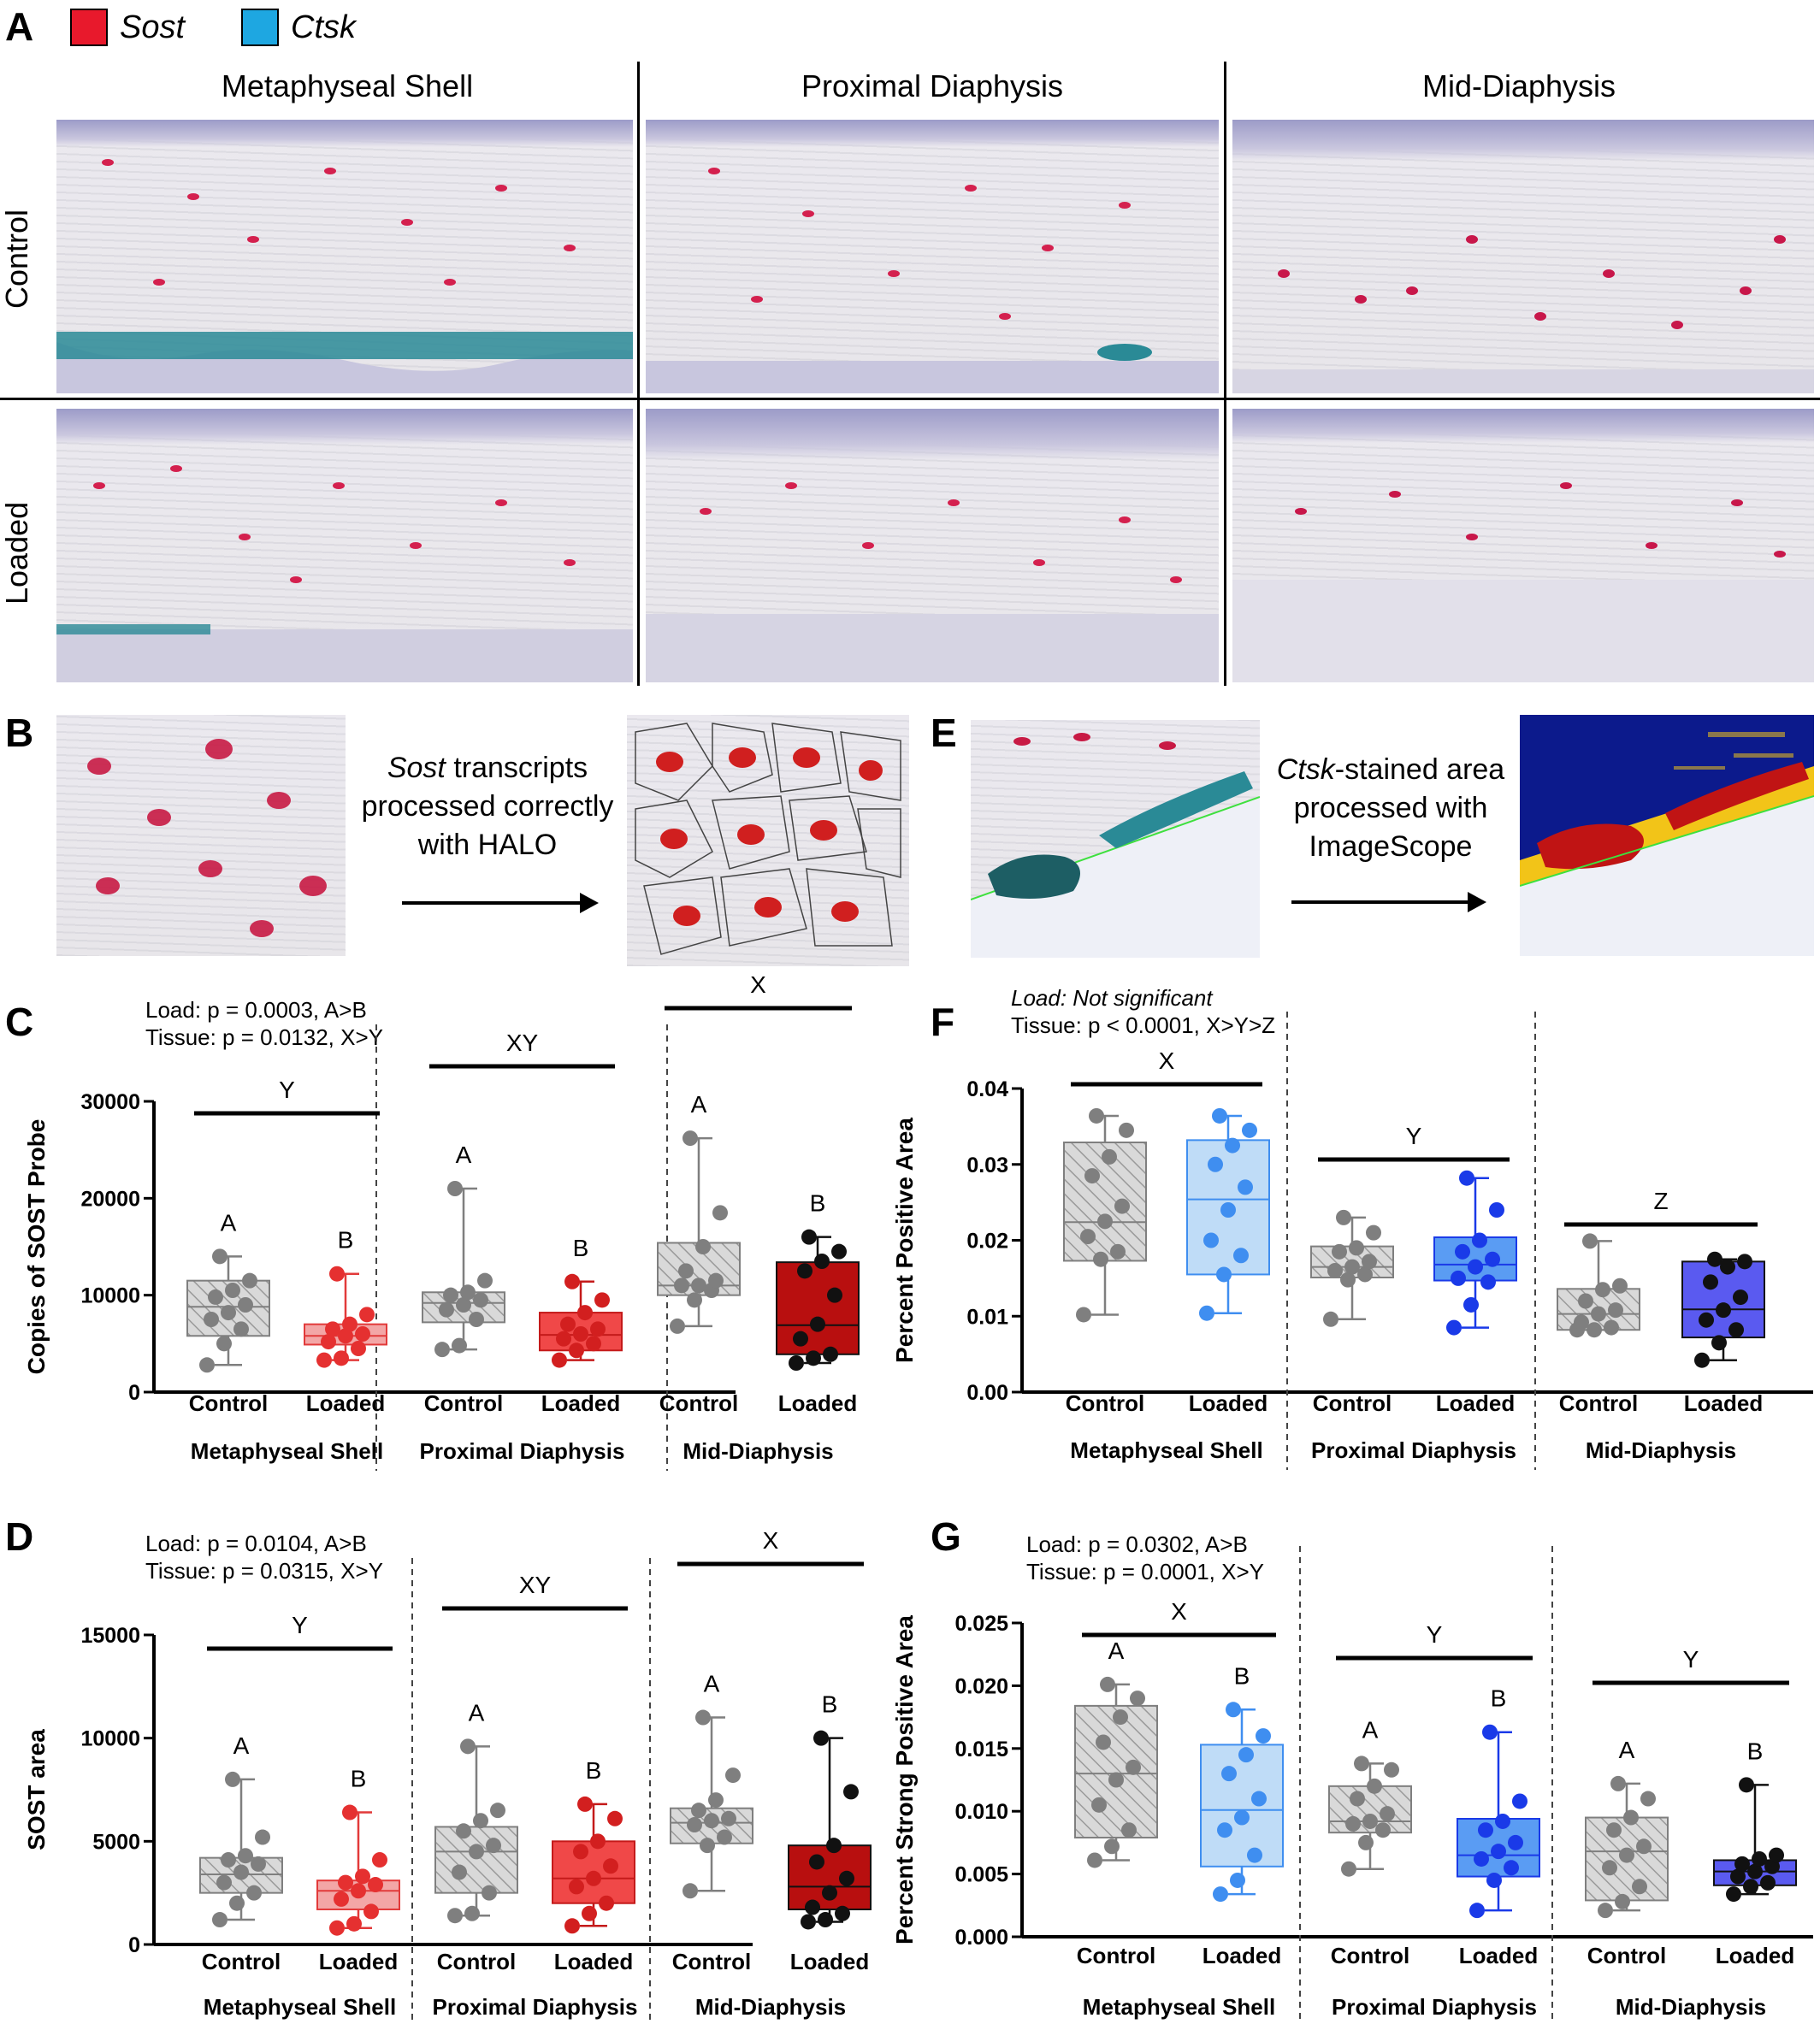 The width and height of the screenshot is (1820, 2024). I want to click on micrograph-loaded-metaphyseal-shell, so click(344, 546).